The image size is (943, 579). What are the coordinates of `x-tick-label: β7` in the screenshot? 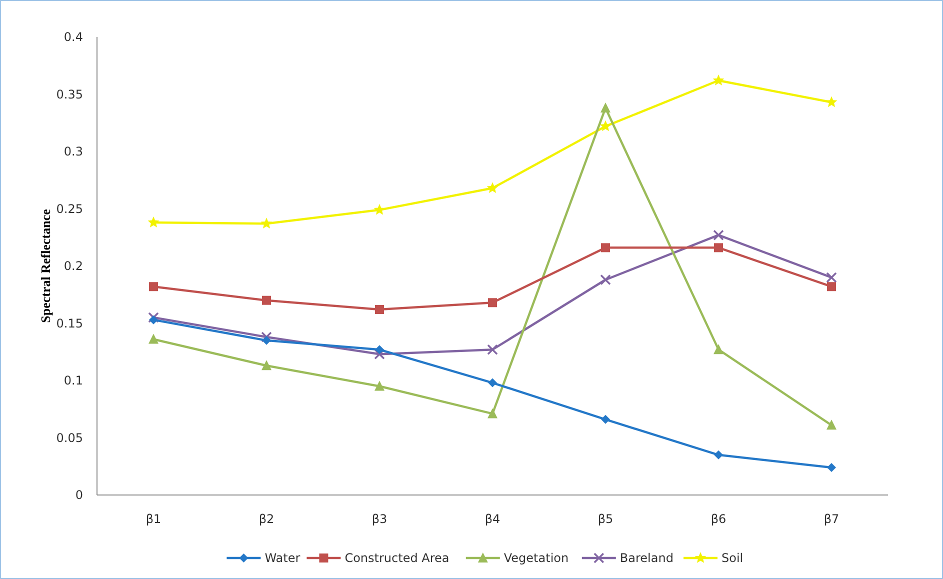 It's located at (832, 519).